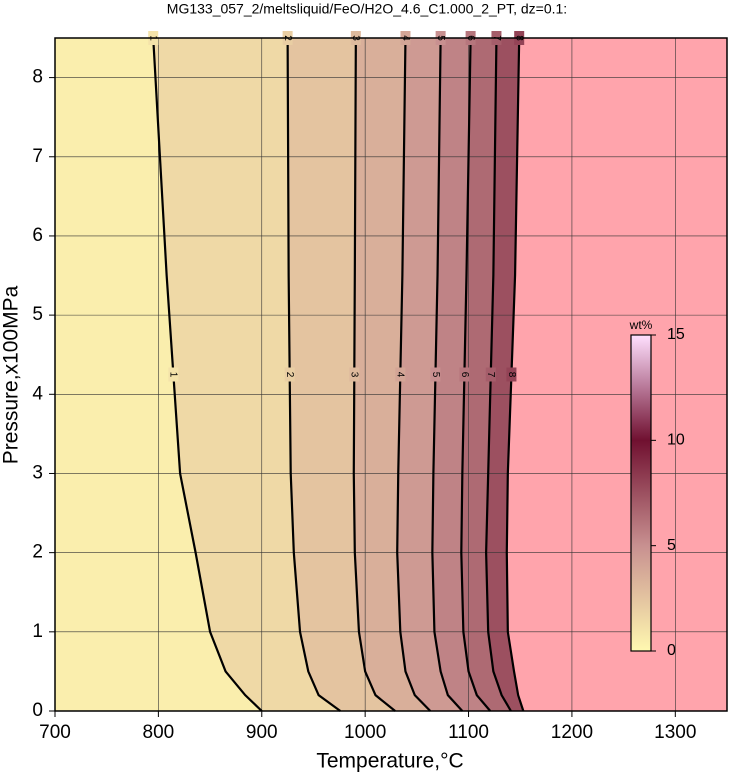 The width and height of the screenshot is (734, 781). What do you see at coordinates (55, 732) in the screenshot?
I see `x-tick-label: 700` at bounding box center [55, 732].